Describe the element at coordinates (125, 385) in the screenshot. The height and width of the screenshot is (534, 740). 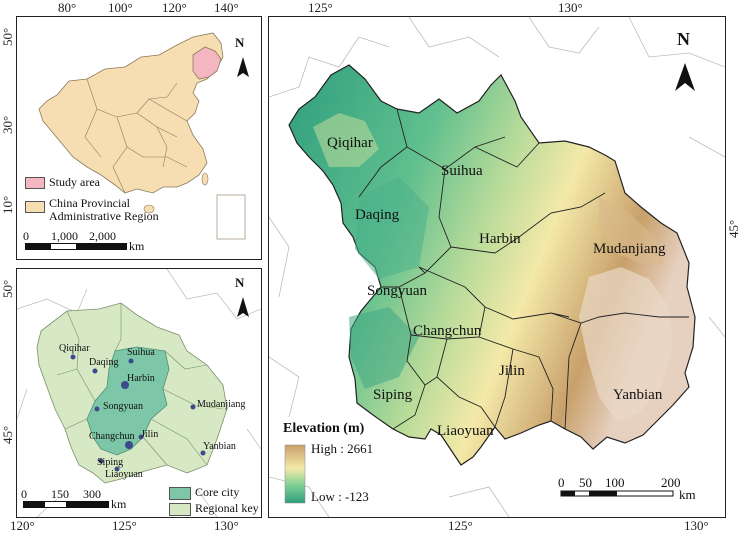
I see `harbin-dot` at that location.